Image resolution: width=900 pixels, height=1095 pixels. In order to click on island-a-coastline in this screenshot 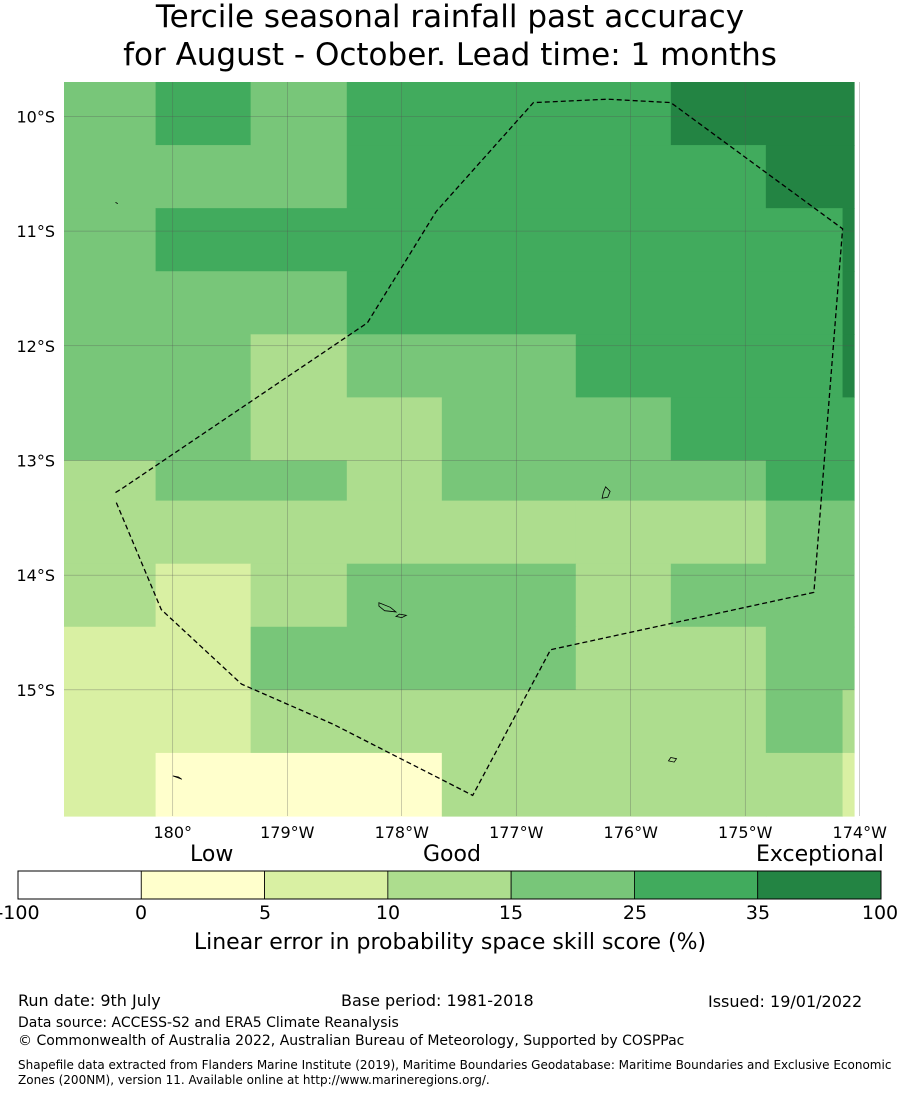, I will do `click(606, 492)`.